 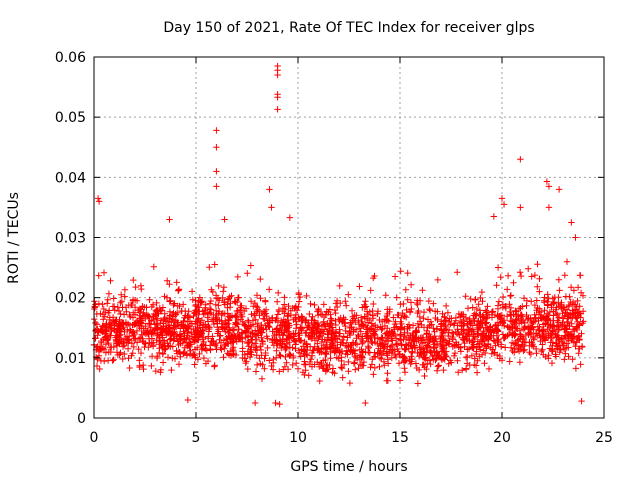 What do you see at coordinates (196, 438) in the screenshot?
I see `x-tick-label: 5` at bounding box center [196, 438].